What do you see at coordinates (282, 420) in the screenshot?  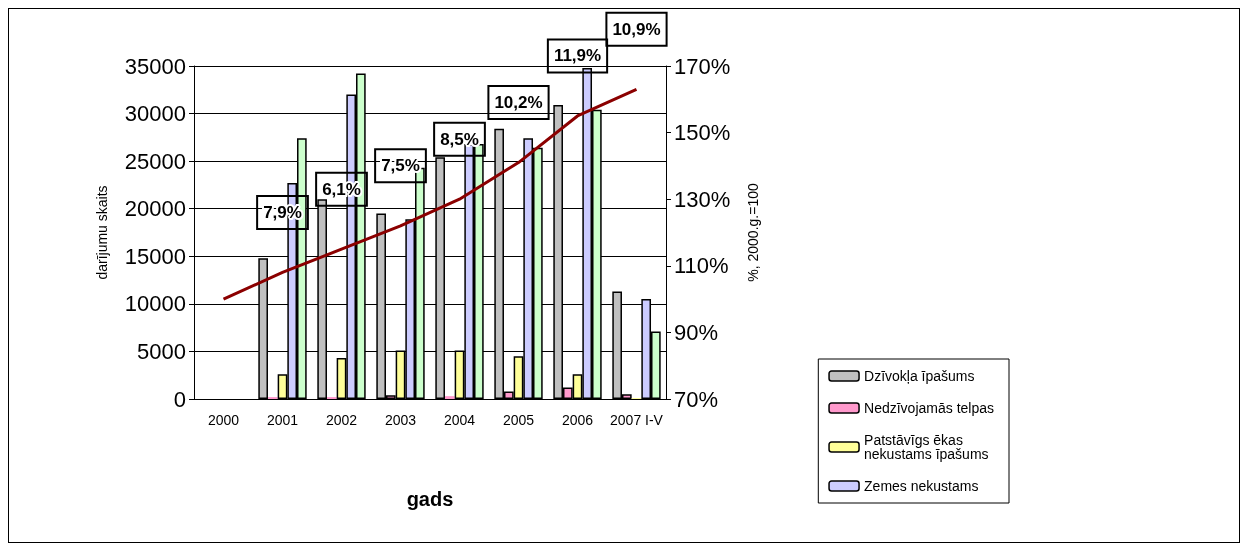 I see `x-tick-label: 2001` at bounding box center [282, 420].